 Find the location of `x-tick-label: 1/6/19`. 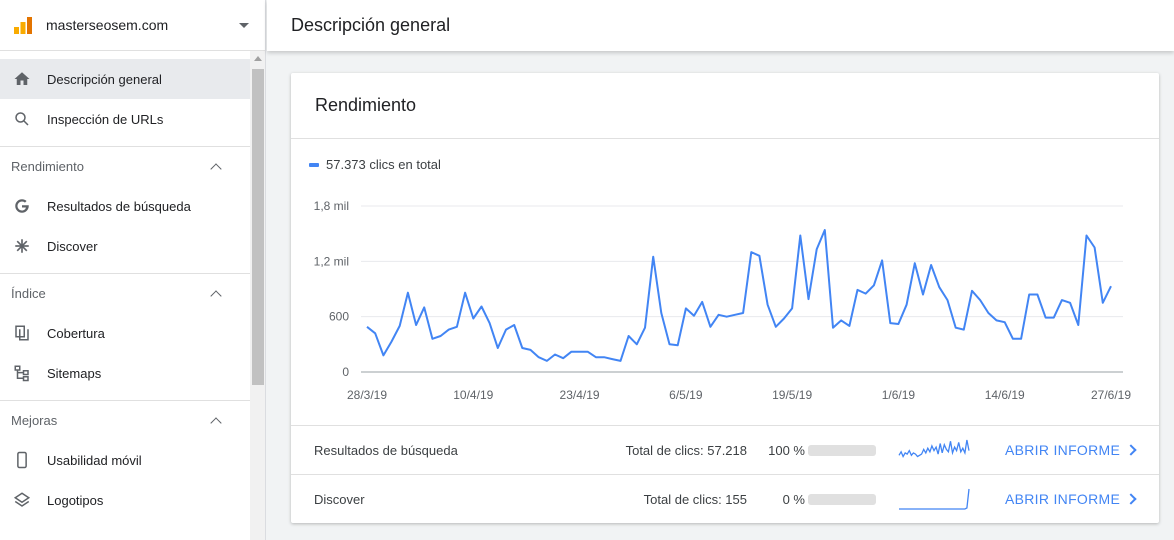

x-tick-label: 1/6/19 is located at coordinates (899, 395).